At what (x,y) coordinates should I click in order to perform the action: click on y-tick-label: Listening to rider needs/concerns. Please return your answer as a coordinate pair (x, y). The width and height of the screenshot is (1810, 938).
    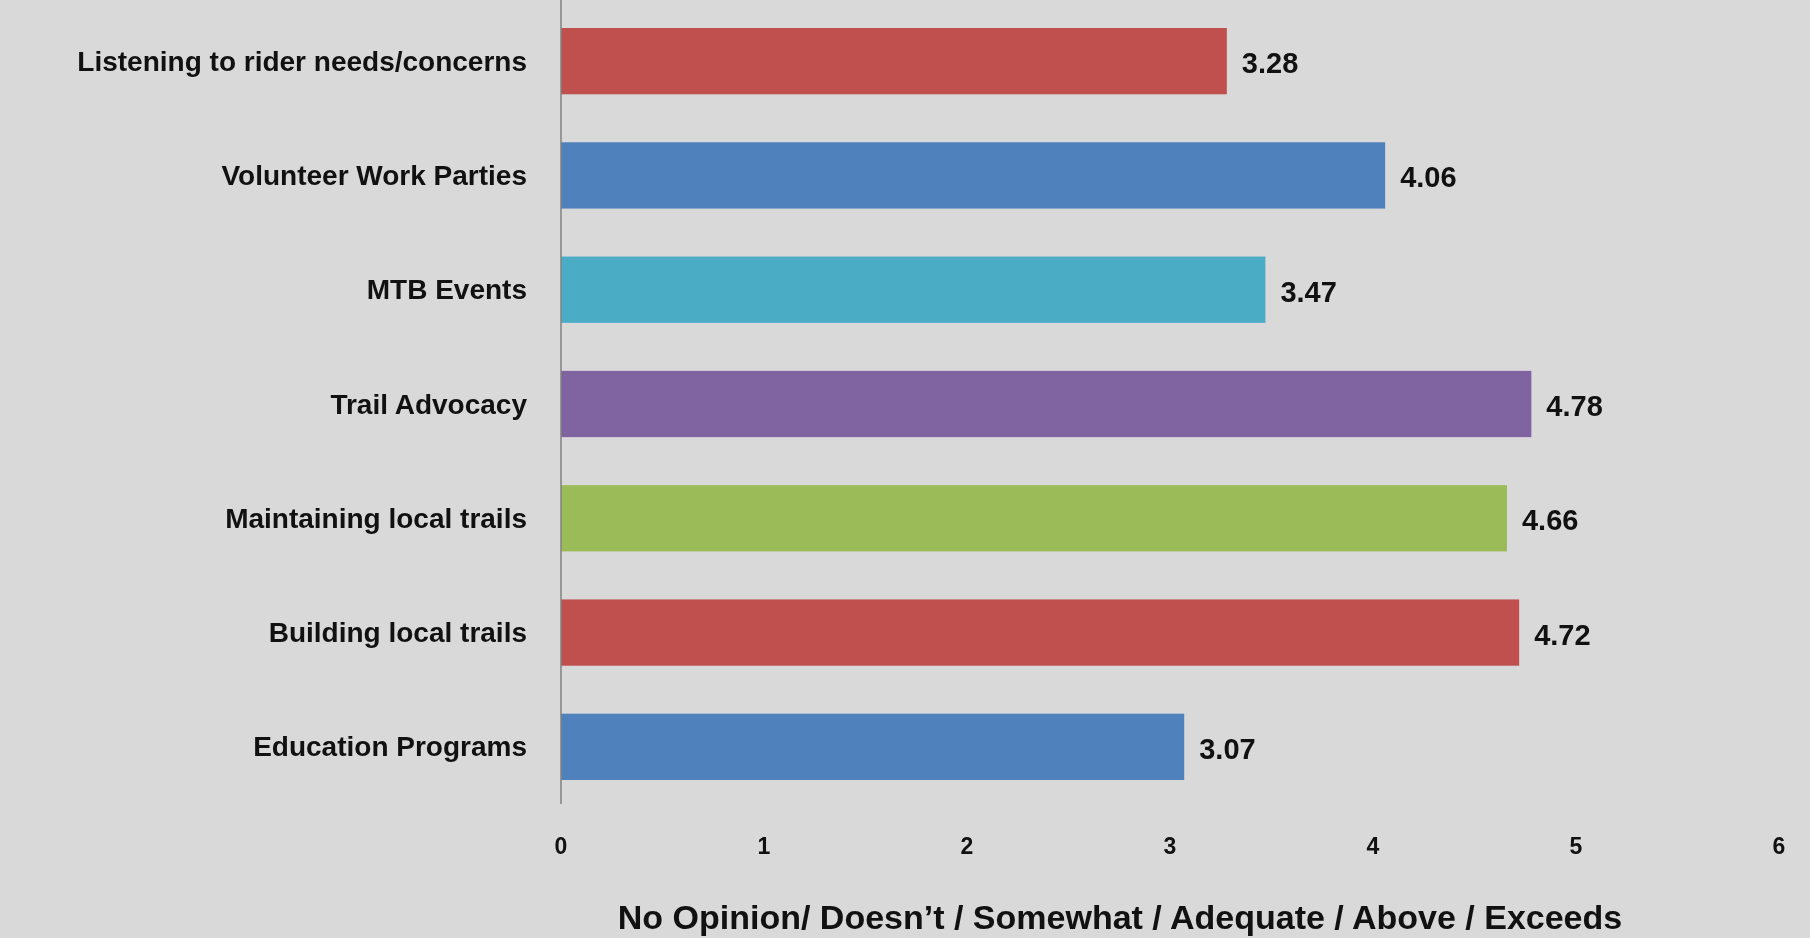
    Looking at the image, I should click on (302, 61).